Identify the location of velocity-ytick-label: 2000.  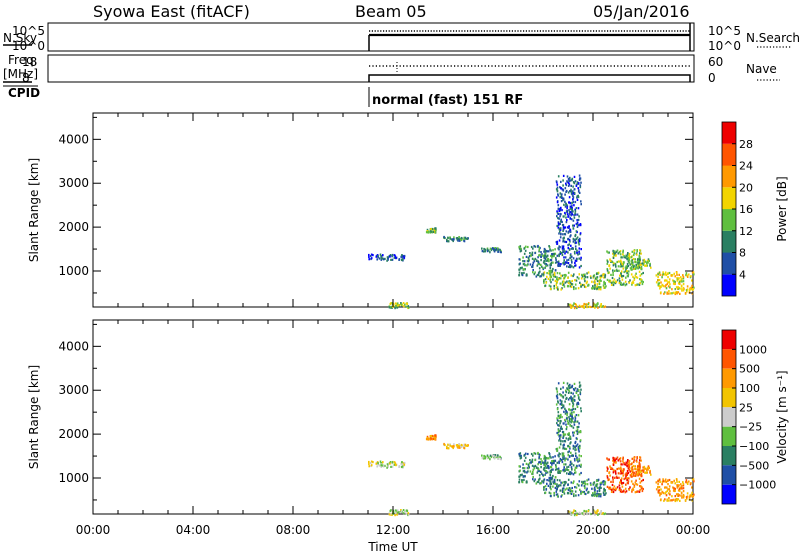
(73, 434).